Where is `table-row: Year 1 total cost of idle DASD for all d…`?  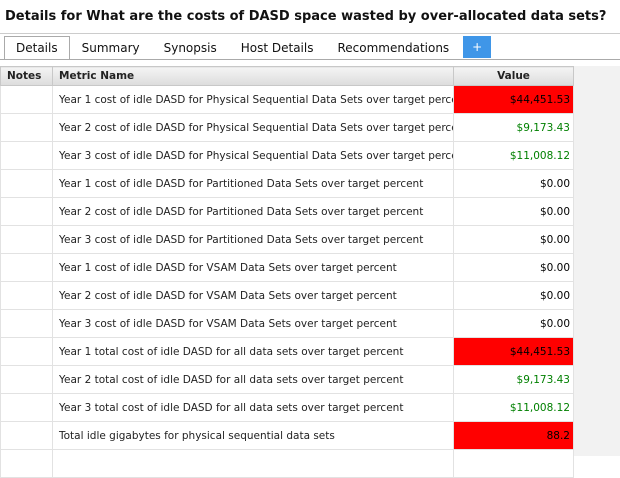 table-row: Year 1 total cost of idle DASD for all d… is located at coordinates (287, 351).